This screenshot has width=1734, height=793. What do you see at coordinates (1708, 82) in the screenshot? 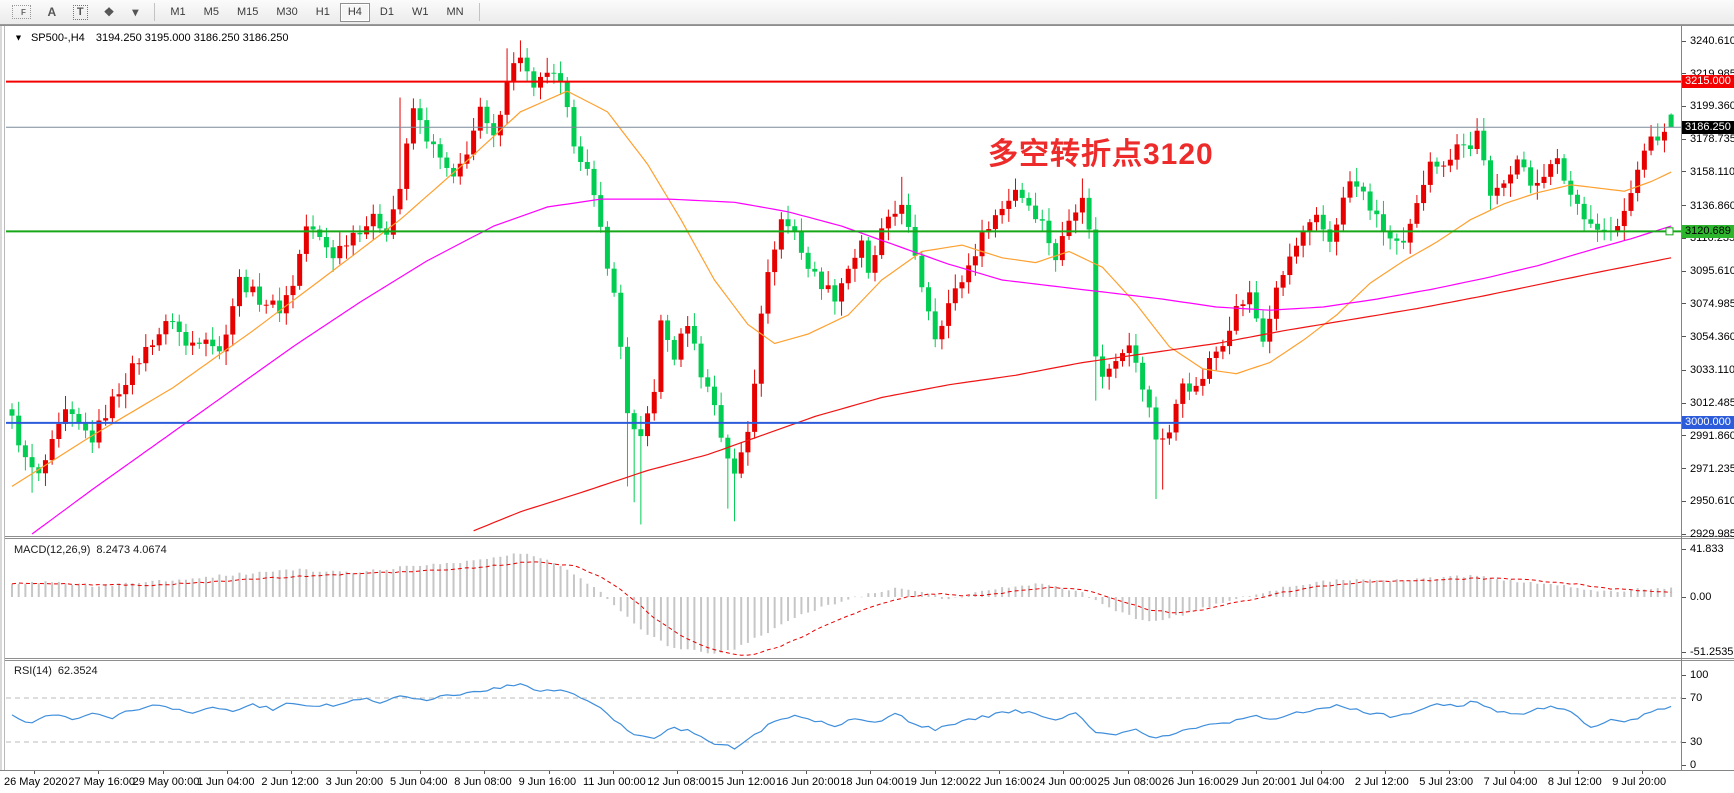
I see `price-level-badge: 3215.000` at bounding box center [1708, 82].